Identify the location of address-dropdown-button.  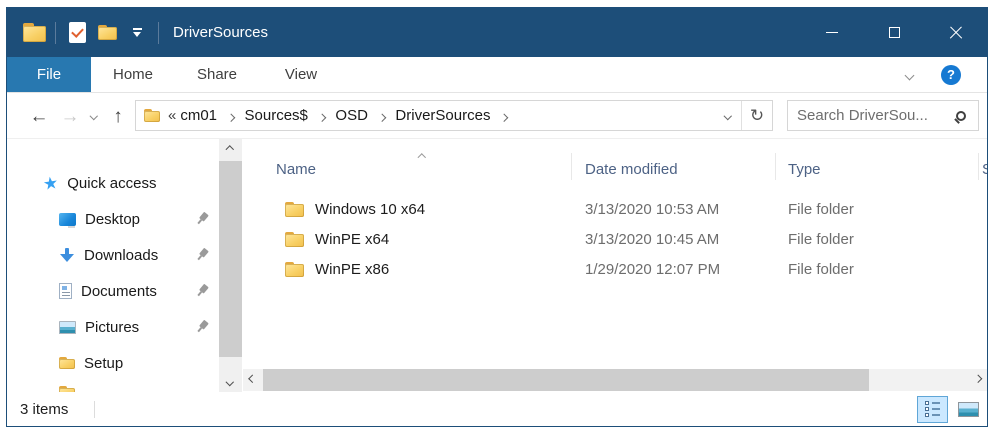
(728, 115).